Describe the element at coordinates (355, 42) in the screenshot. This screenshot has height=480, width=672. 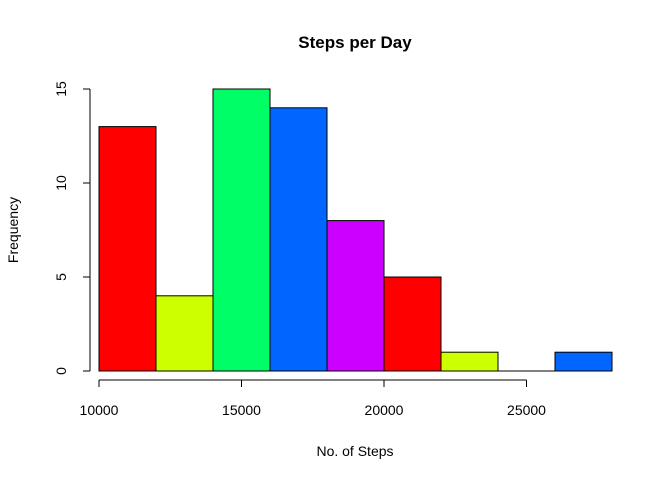
I see `chart-title: Steps per Day` at that location.